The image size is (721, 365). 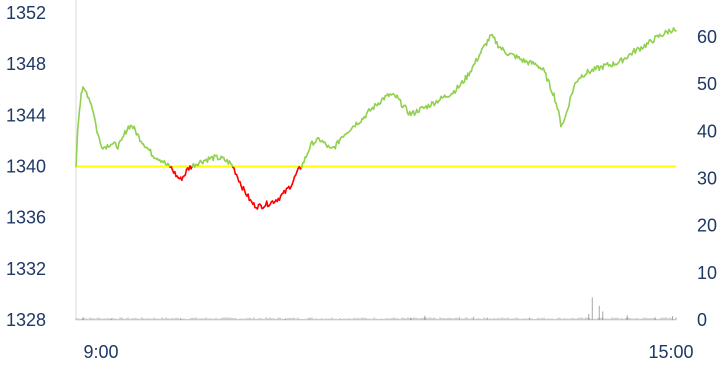 I want to click on x-axis: 9:00 15:00, so click(x=388, y=352).